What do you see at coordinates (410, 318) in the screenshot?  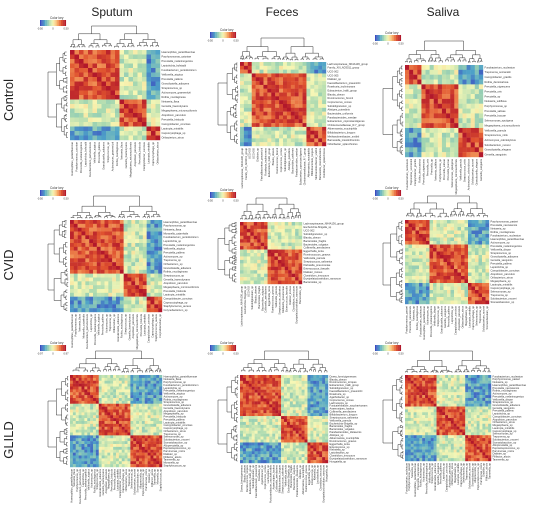 I see `column-label: Prevotella_nanceiensis` at bounding box center [410, 318].